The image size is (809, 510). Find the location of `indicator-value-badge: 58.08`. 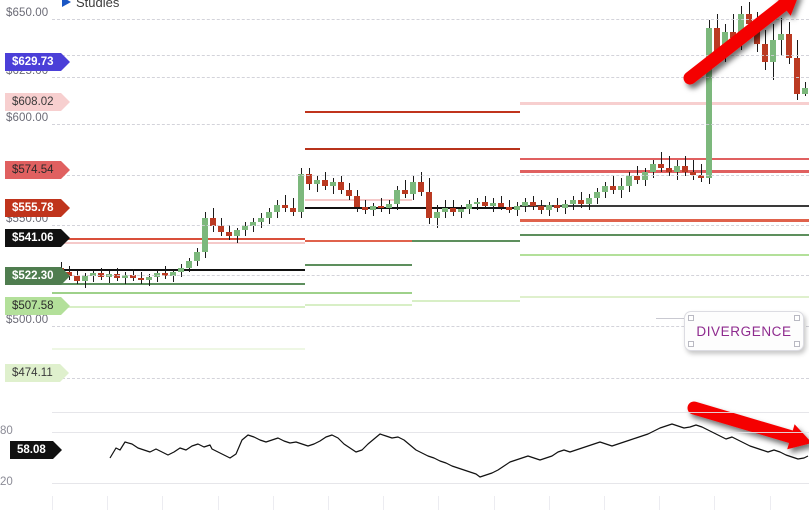

indicator-value-badge: 58.08 is located at coordinates (36, 450).